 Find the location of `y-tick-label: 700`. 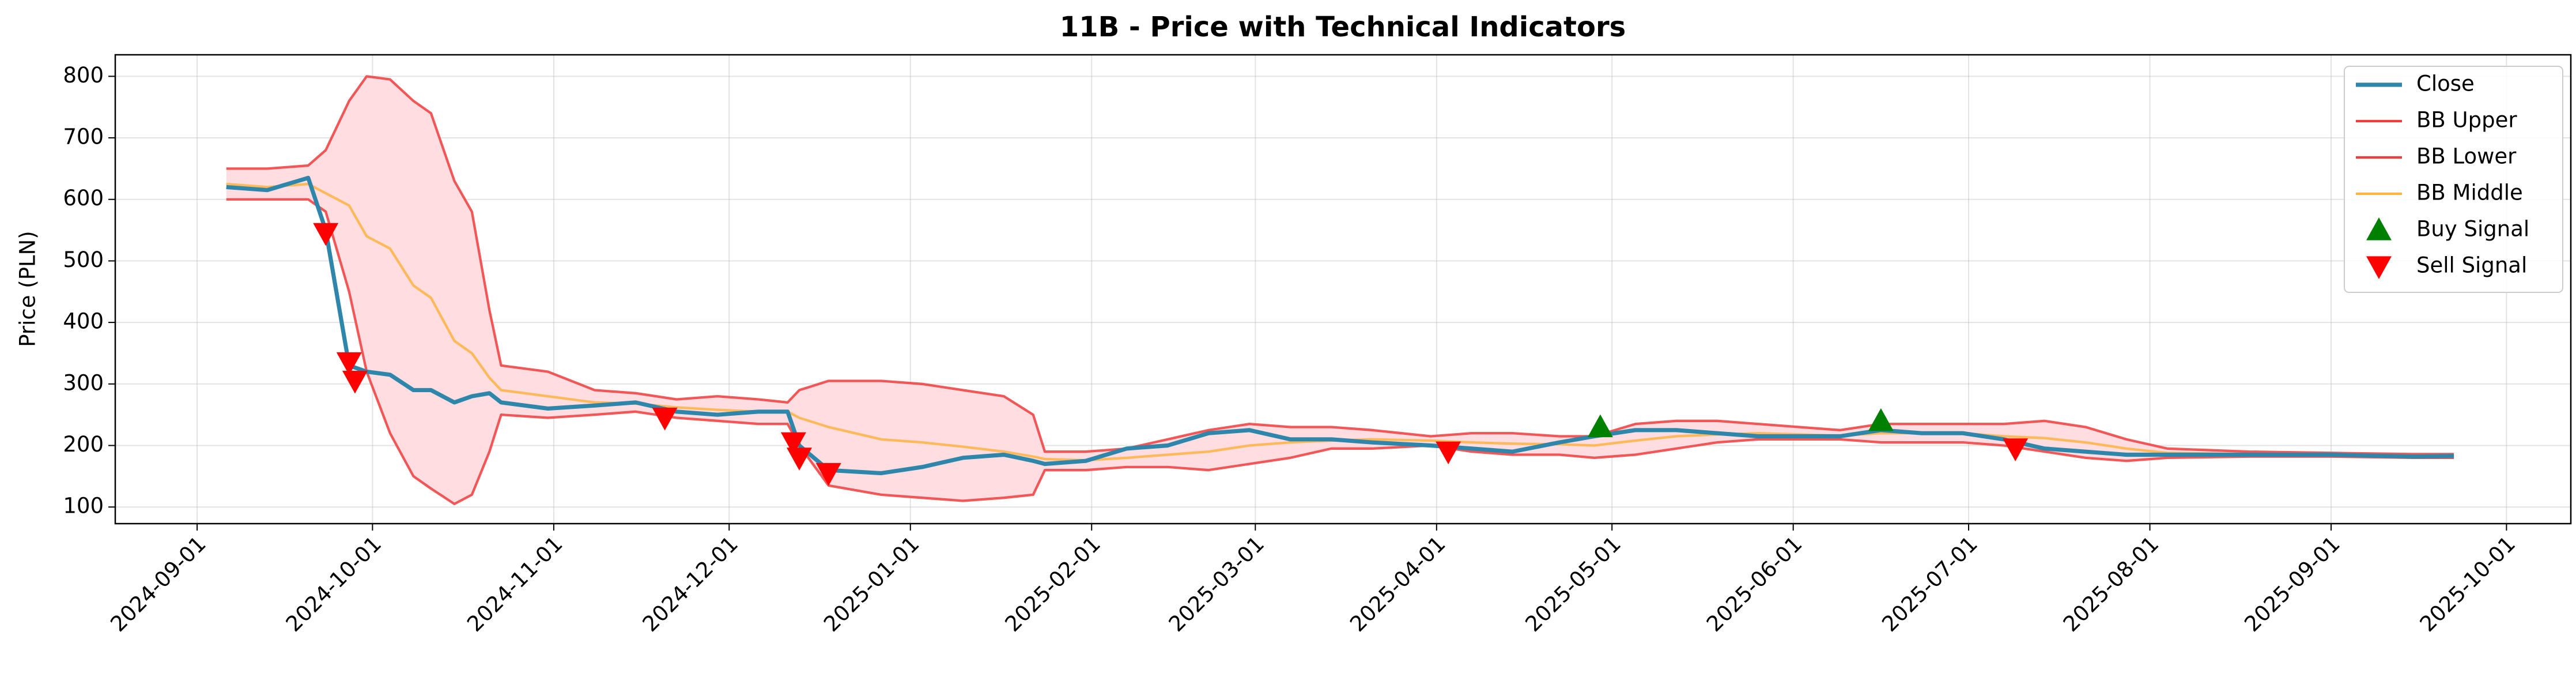

y-tick-label: 700 is located at coordinates (83, 137).